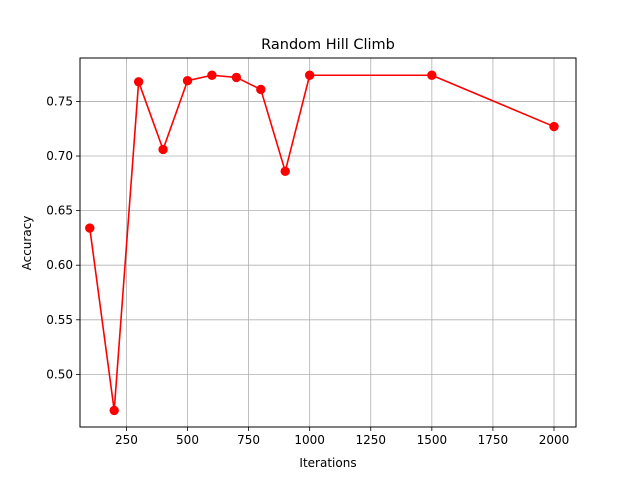  Describe the element at coordinates (59, 265) in the screenshot. I see `y-tick-label: 0.60` at that location.